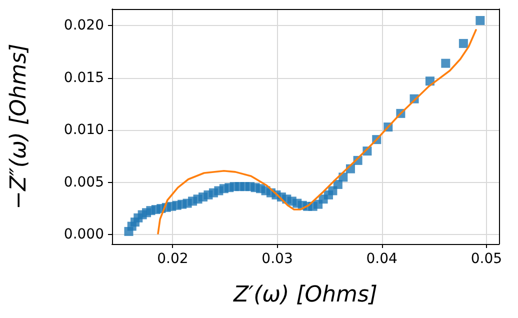 The width and height of the screenshot is (518, 318). What do you see at coordinates (84, 78) in the screenshot?
I see `y-tick-label: 0.015` at bounding box center [84, 78].